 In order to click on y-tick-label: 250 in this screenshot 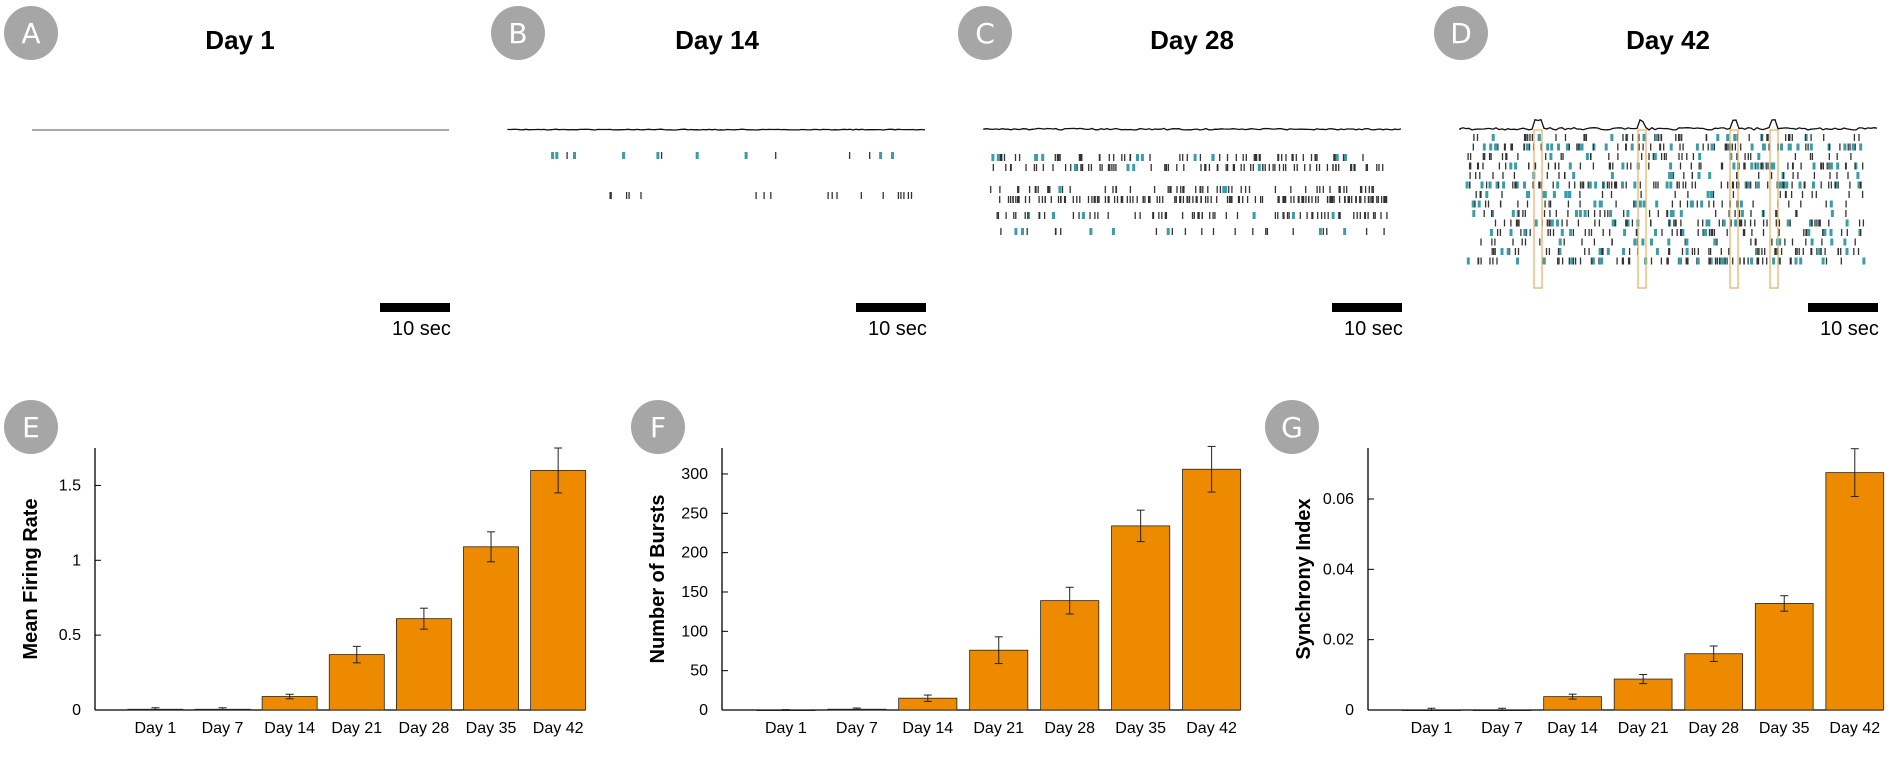, I will do `click(694, 513)`.